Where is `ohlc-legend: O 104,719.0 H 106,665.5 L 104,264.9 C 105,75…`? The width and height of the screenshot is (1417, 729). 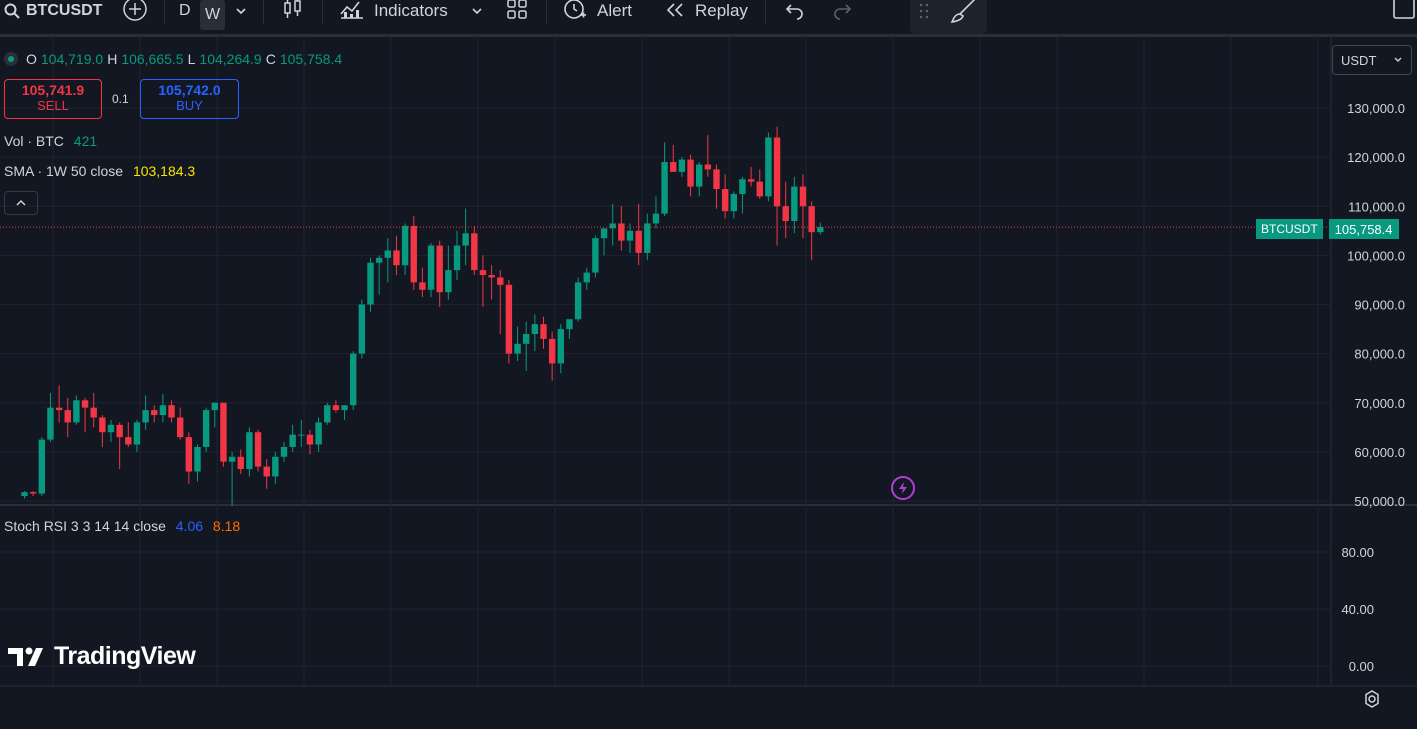 ohlc-legend: O 104,719.0 H 106,665.5 L 104,264.9 C 105,75… is located at coordinates (173, 59).